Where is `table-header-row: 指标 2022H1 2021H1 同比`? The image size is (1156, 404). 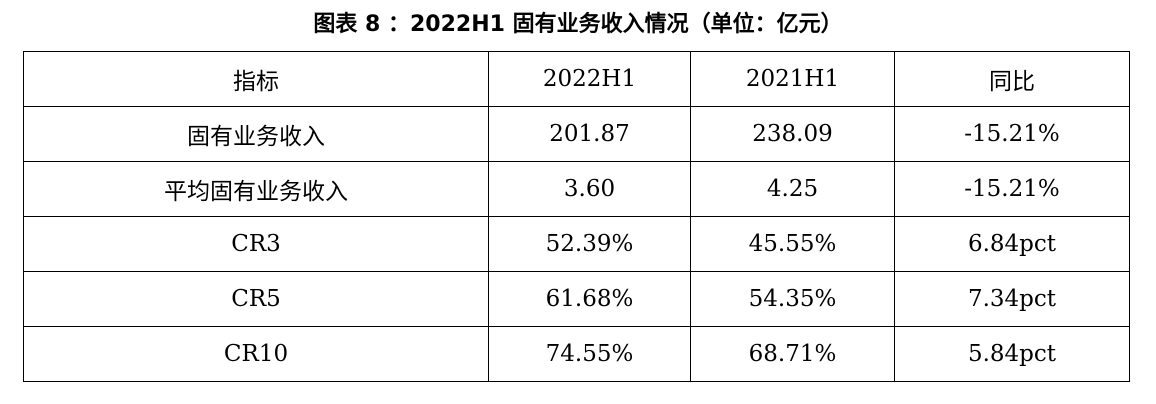
table-header-row: 指标 2022H1 2021H1 同比 is located at coordinates (576, 79).